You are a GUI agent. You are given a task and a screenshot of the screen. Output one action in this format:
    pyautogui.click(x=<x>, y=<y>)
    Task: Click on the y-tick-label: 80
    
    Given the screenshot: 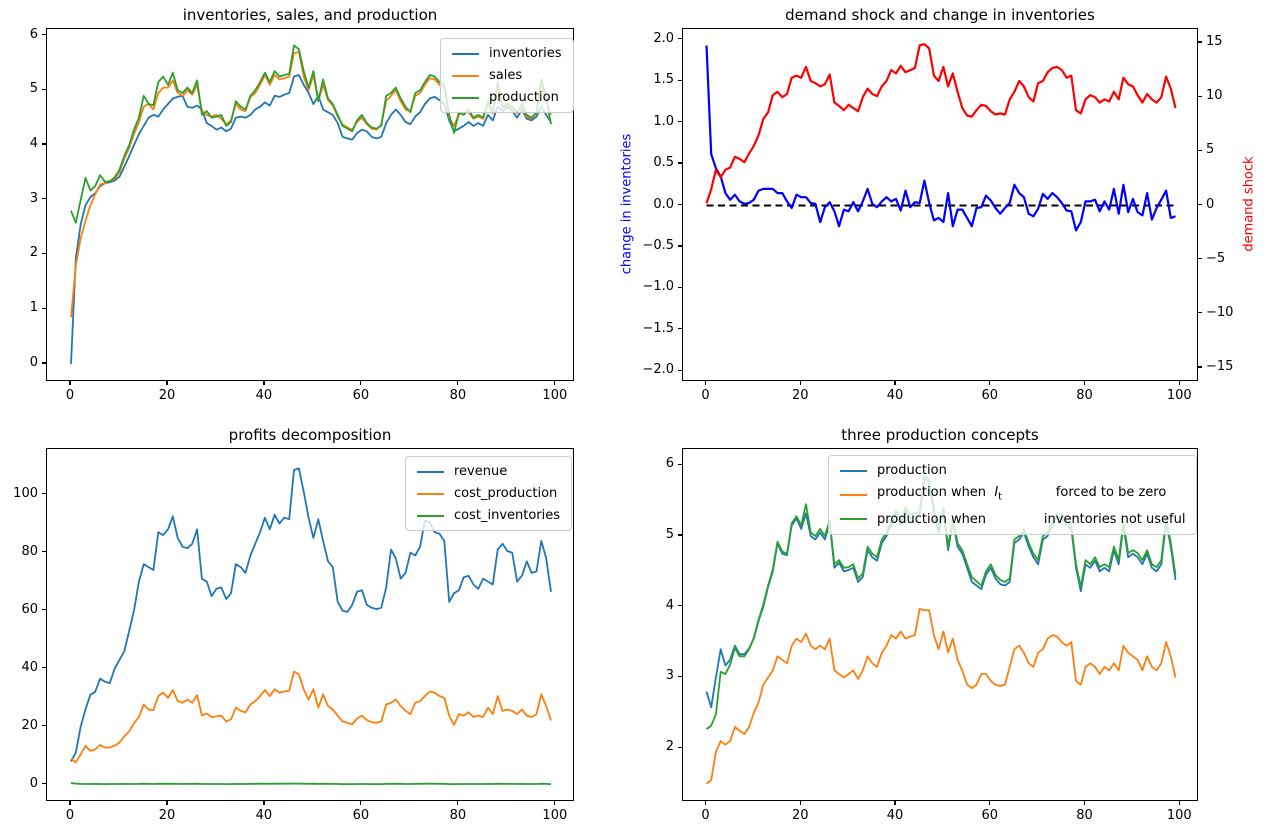 What is the action you would take?
    pyautogui.click(x=29, y=551)
    